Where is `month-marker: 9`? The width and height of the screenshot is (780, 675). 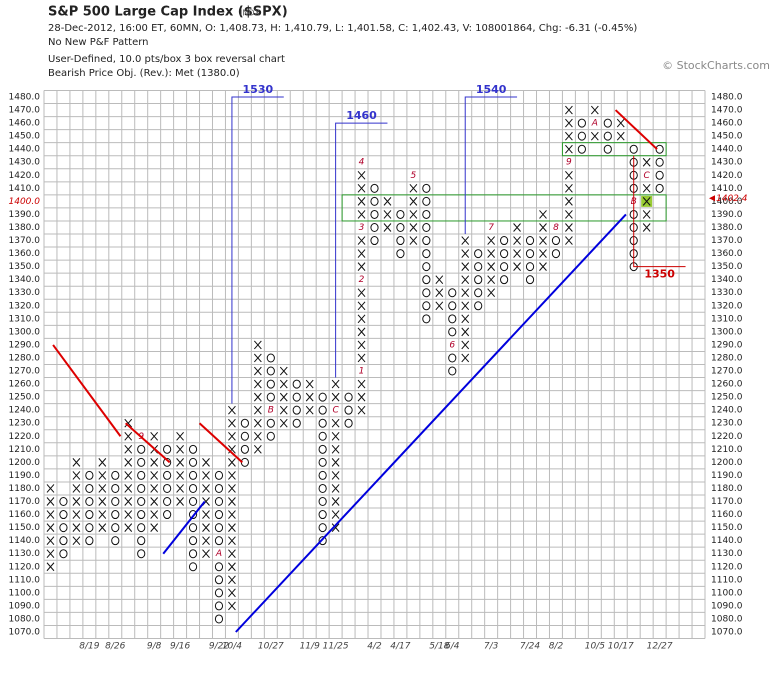 month-marker: 9 is located at coordinates (569, 163).